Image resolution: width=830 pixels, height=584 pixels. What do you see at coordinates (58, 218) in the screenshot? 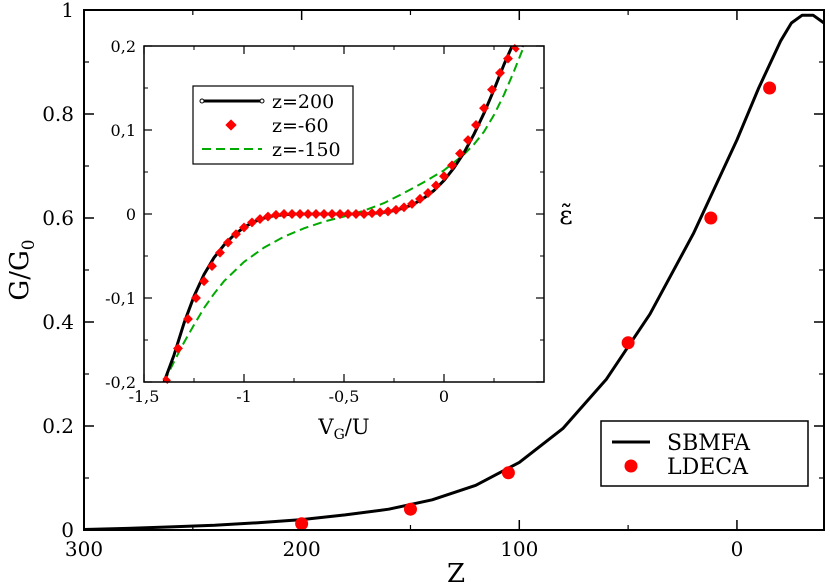
I see `main-y-tick-label: 0.6` at bounding box center [58, 218].